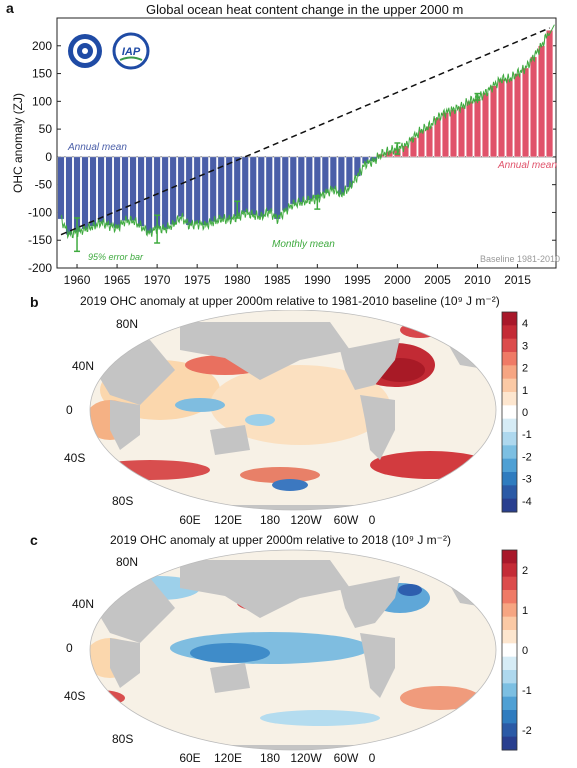  What do you see at coordinates (101, 189) in the screenshot?
I see `bar-1963` at bounding box center [101, 189].